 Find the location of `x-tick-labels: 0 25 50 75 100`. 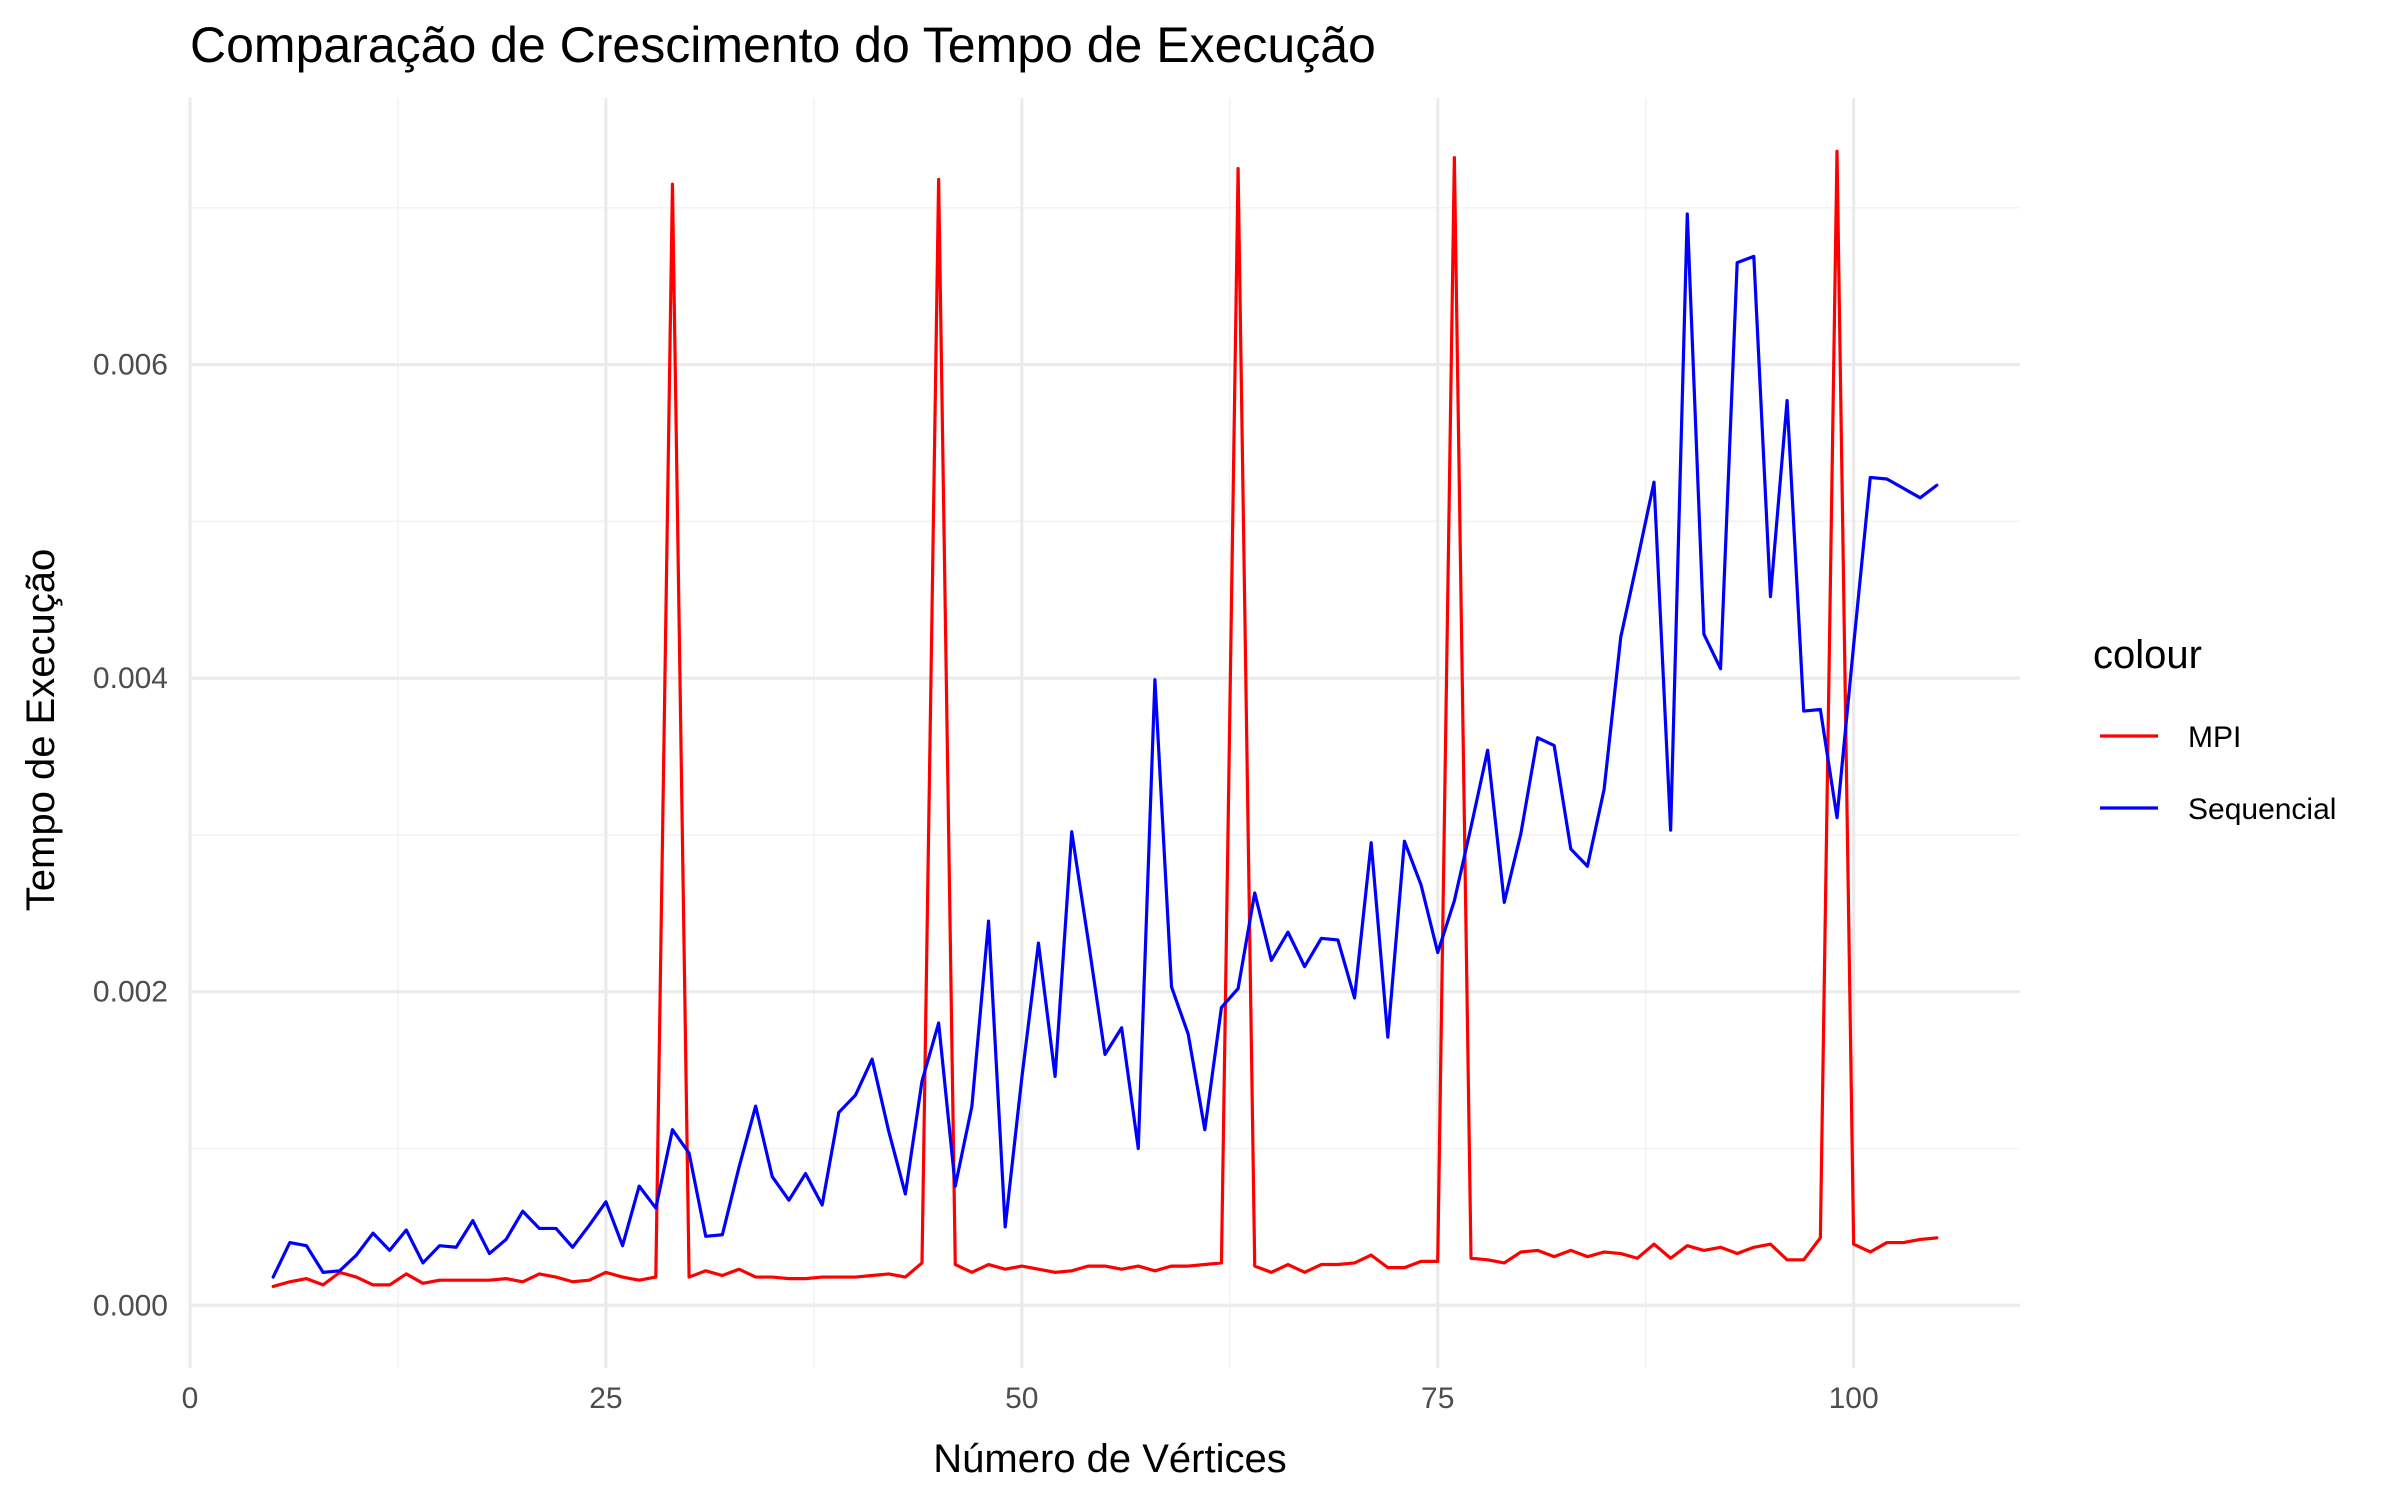

x-tick-labels: 0 25 50 75 100 is located at coordinates (1030, 1398).